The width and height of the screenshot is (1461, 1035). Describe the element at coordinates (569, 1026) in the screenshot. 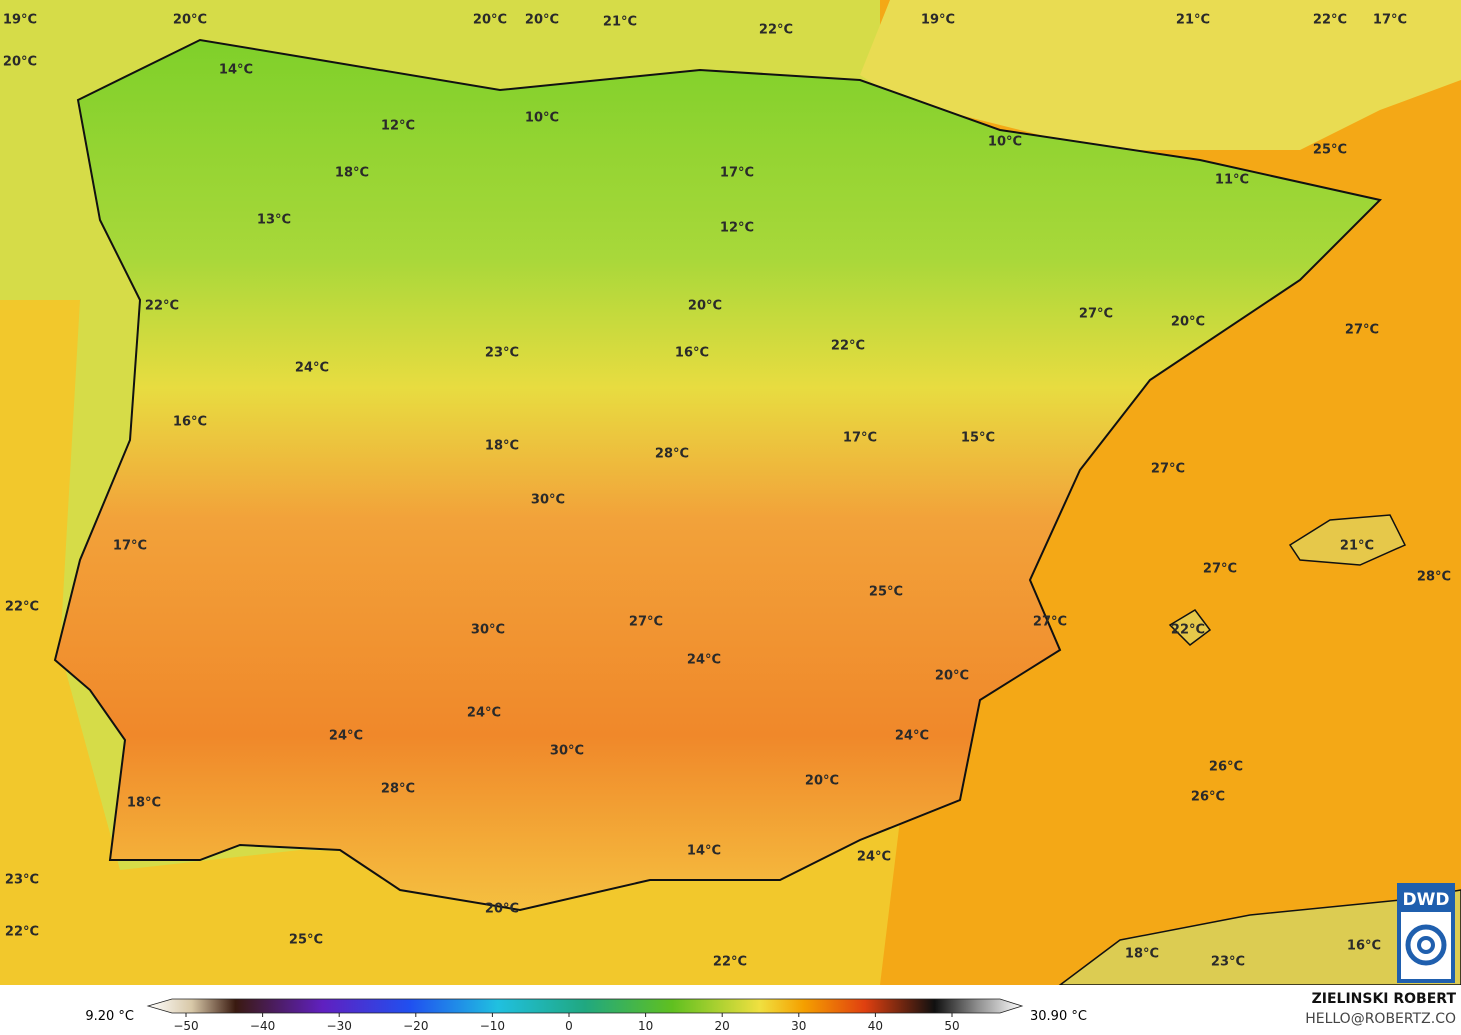

I see `colorbar-tick-label: 0` at that location.